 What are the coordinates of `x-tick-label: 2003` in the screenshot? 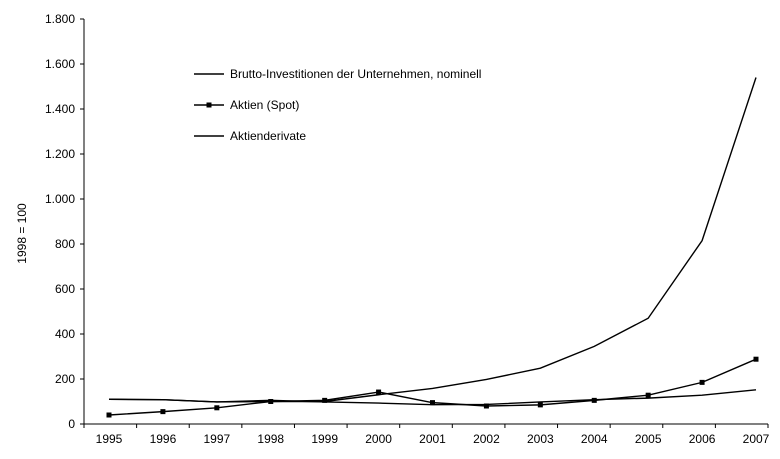 It's located at (540, 439).